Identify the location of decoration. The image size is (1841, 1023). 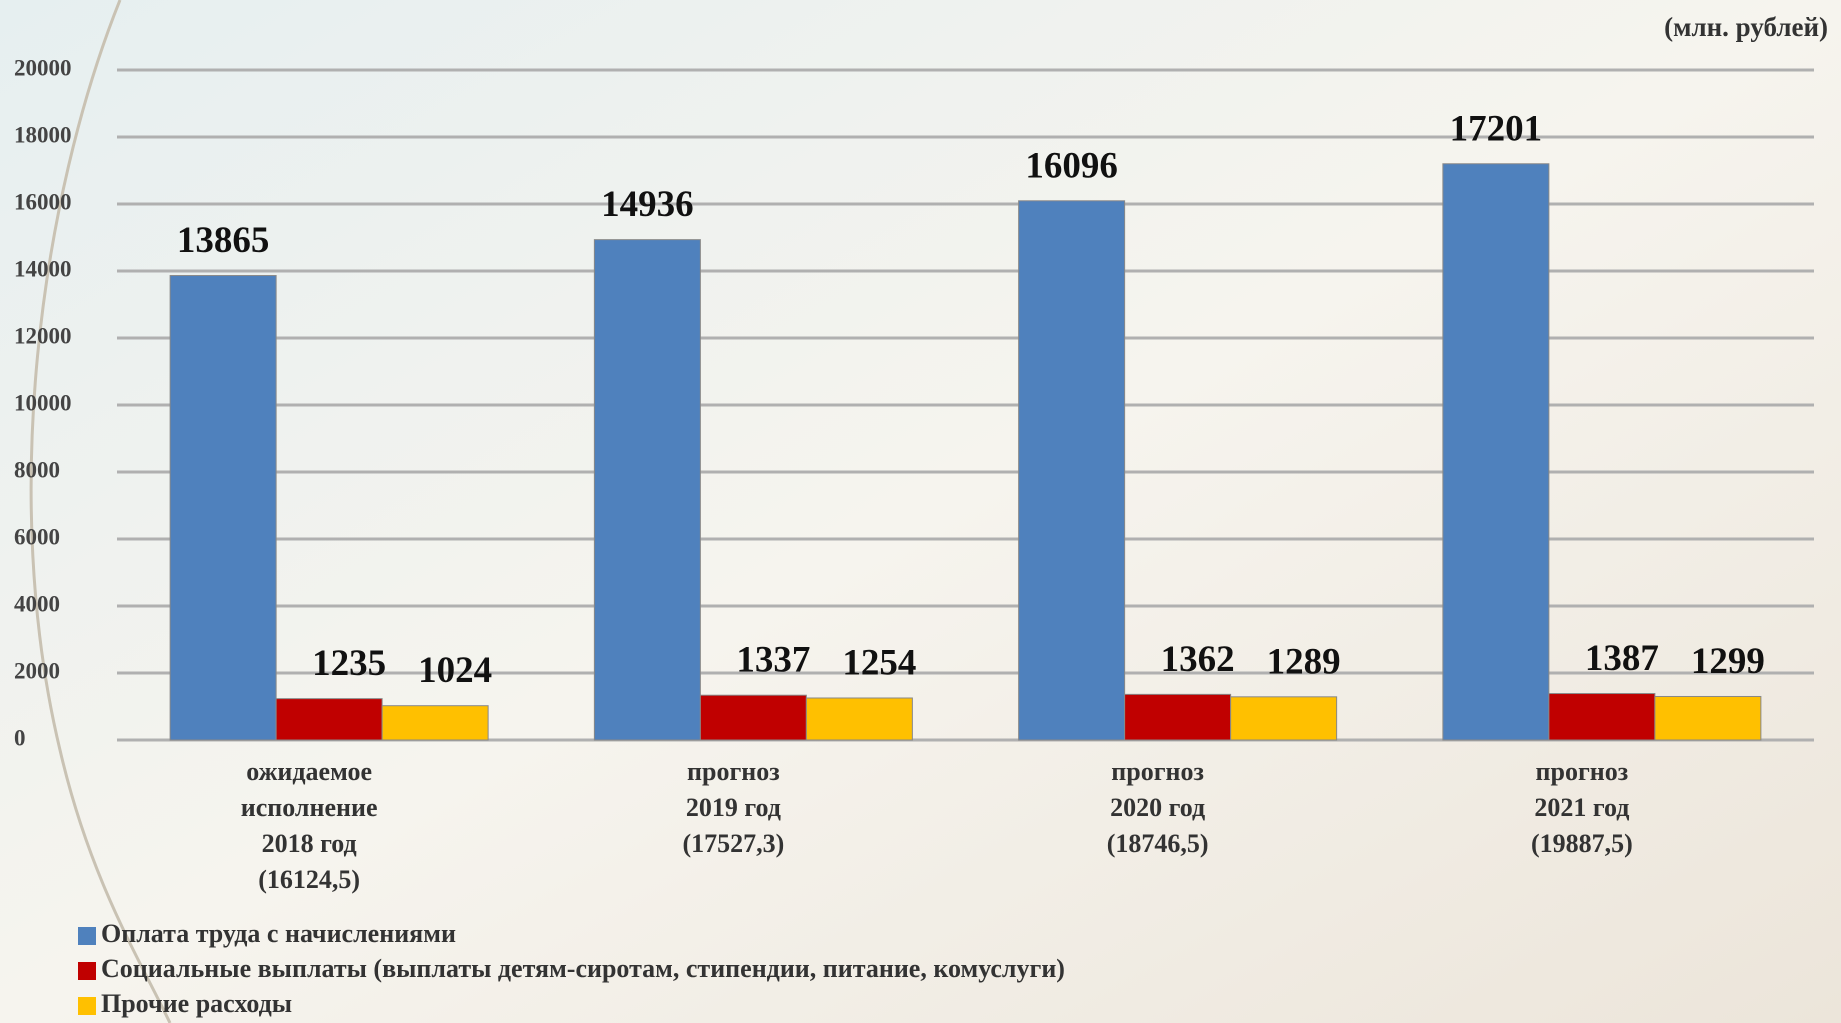
(100, 511).